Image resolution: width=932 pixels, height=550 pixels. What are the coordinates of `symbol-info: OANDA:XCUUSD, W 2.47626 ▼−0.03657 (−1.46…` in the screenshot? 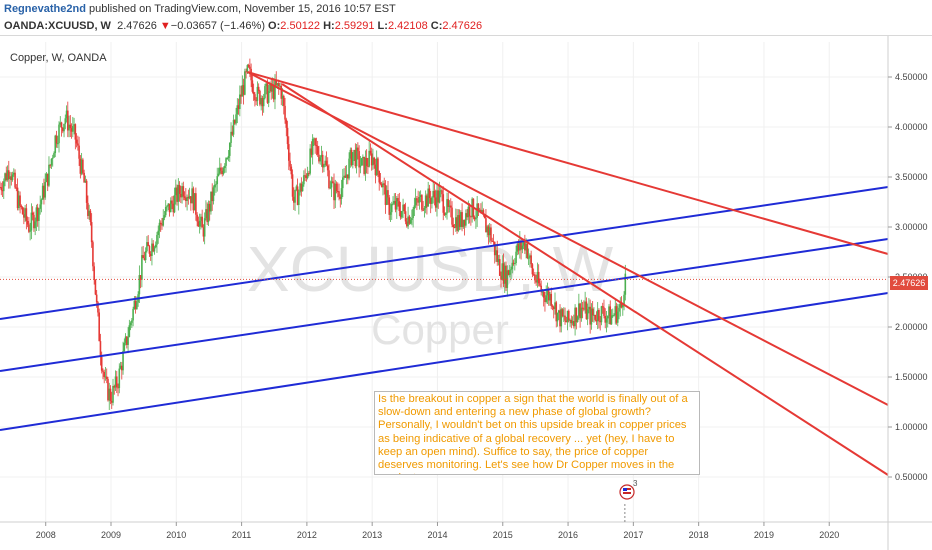 It's located at (243, 26).